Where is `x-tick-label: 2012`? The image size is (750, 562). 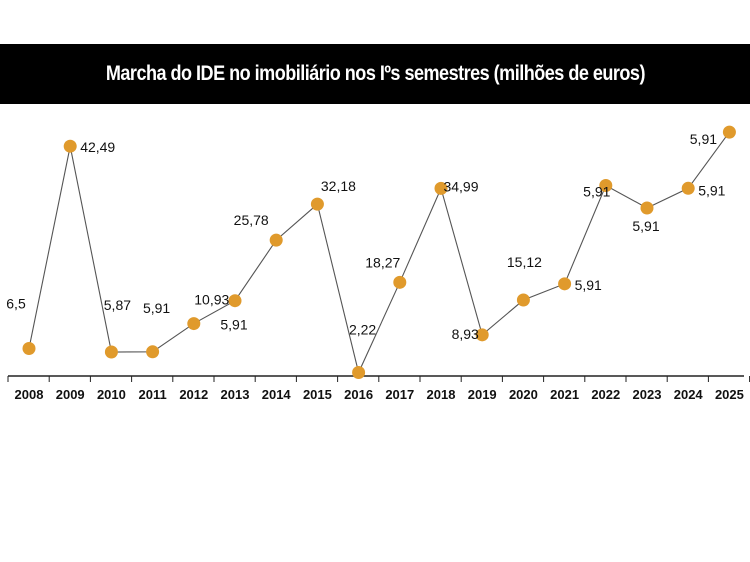
x-tick-label: 2012 is located at coordinates (193, 394).